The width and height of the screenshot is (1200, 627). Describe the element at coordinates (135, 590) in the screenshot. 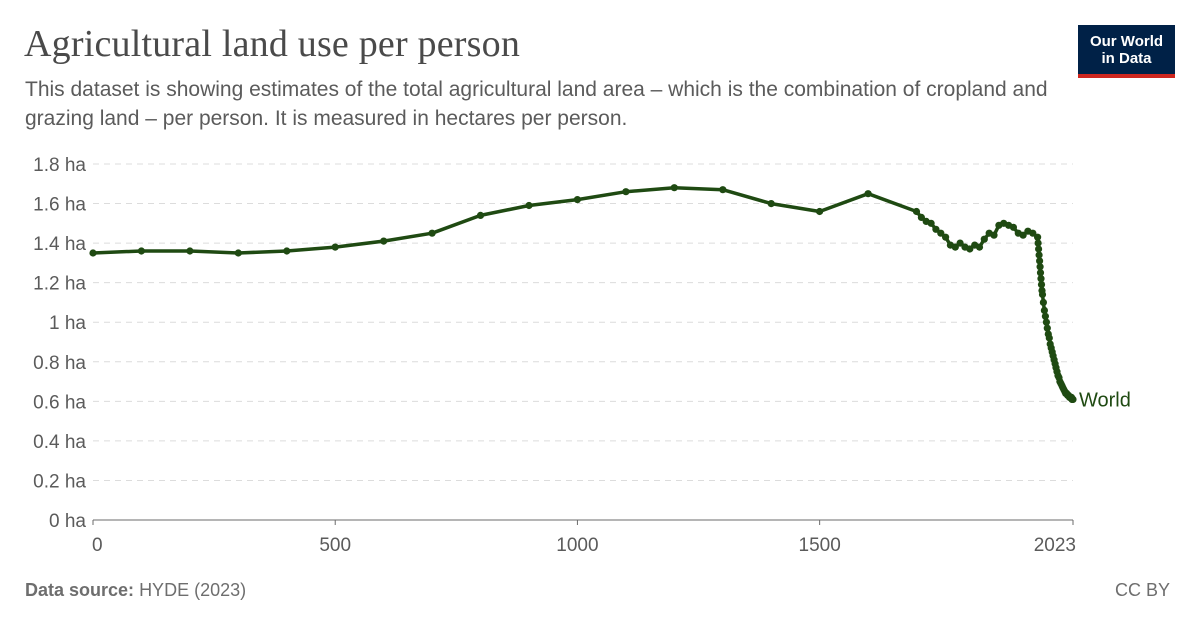

I see `data-source: Data source: HYDE (2023)` at that location.